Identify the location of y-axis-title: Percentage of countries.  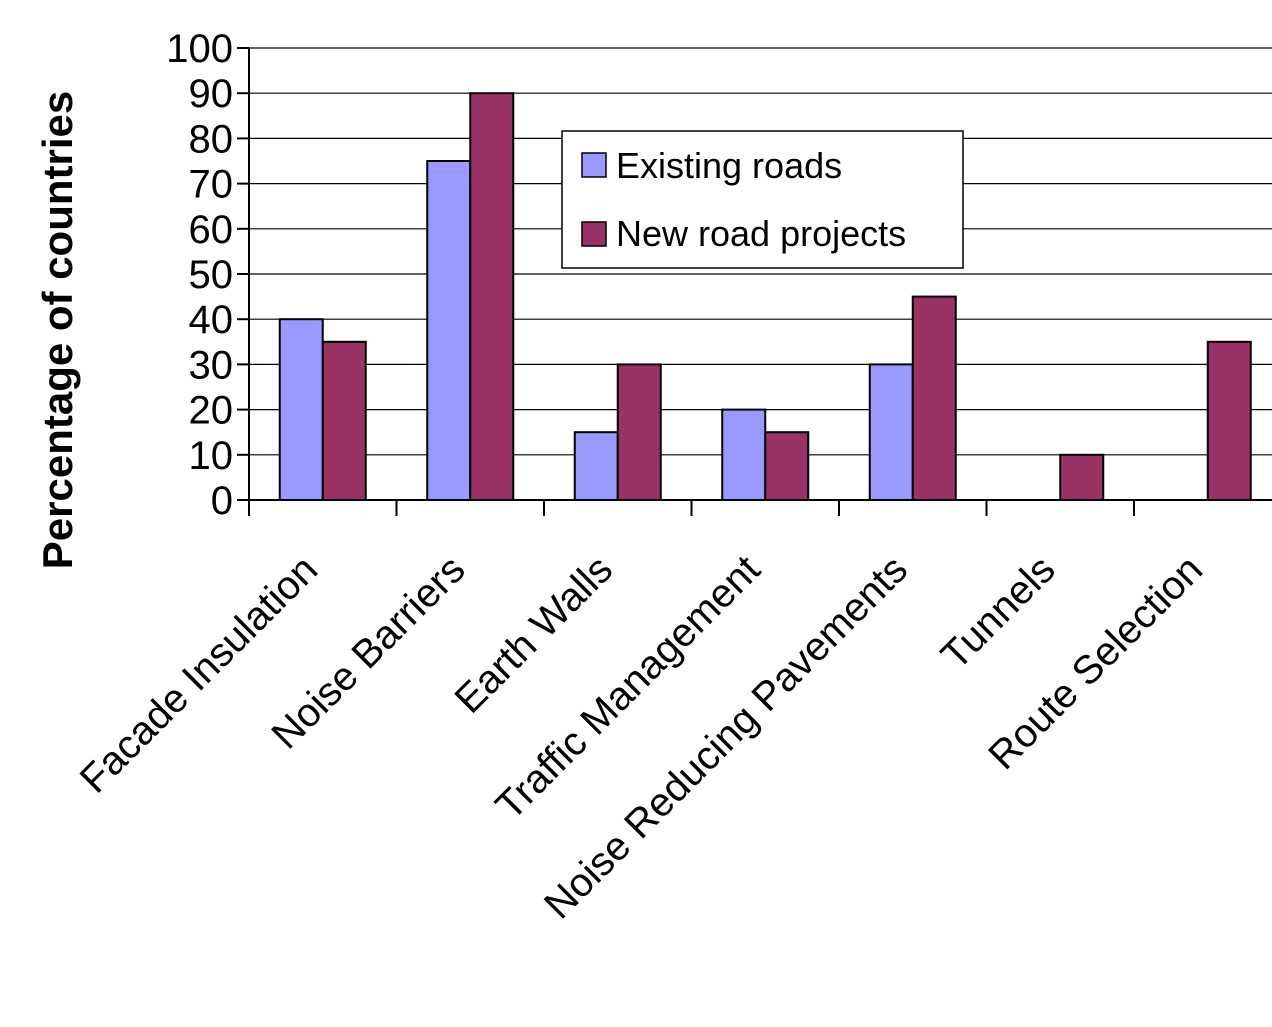
(57, 330).